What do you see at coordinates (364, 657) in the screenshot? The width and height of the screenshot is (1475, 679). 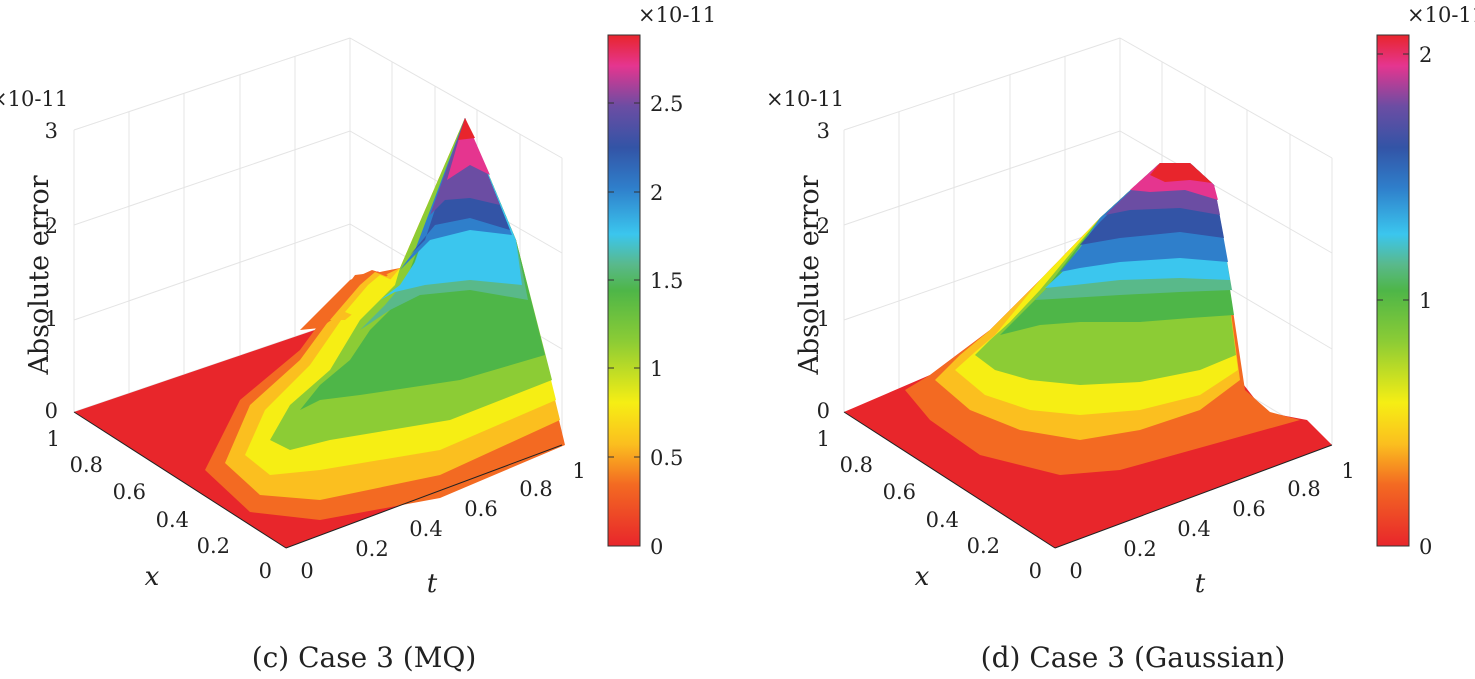 I see `panel-caption: (c) Case 3 (MQ)` at bounding box center [364, 657].